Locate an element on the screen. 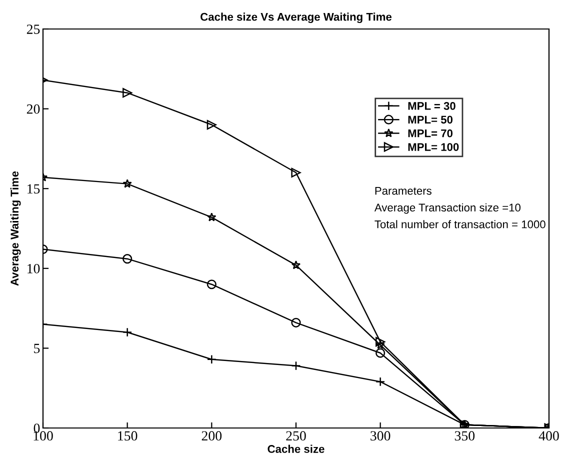 This screenshot has width=561, height=457. annotation: Total number of transaction = 1000 is located at coordinates (460, 224).